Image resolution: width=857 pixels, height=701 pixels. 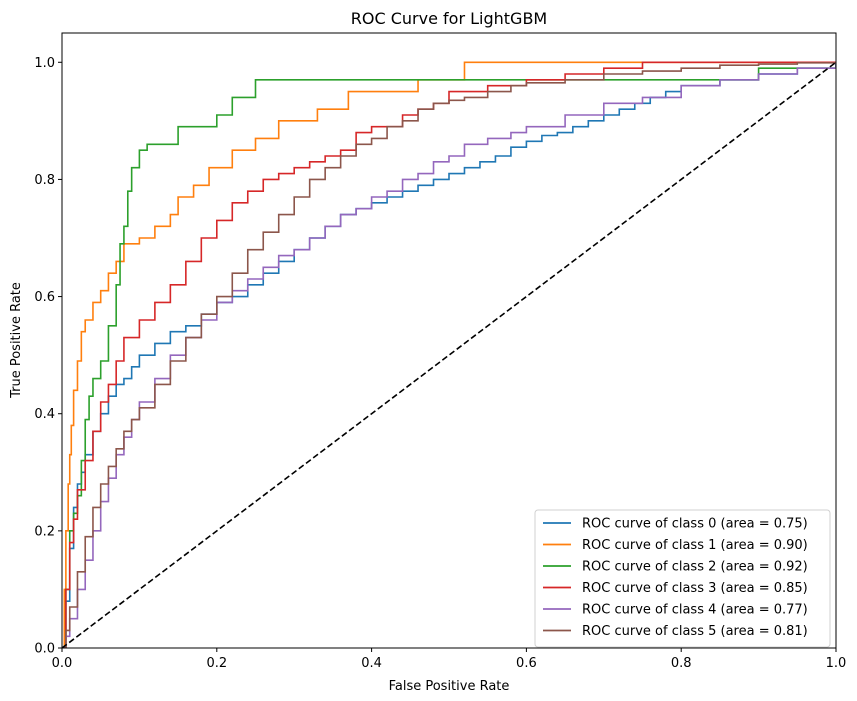 I want to click on legend-label-class-5: ROC curve of class 5 (area = 0.81), so click(x=695, y=631).